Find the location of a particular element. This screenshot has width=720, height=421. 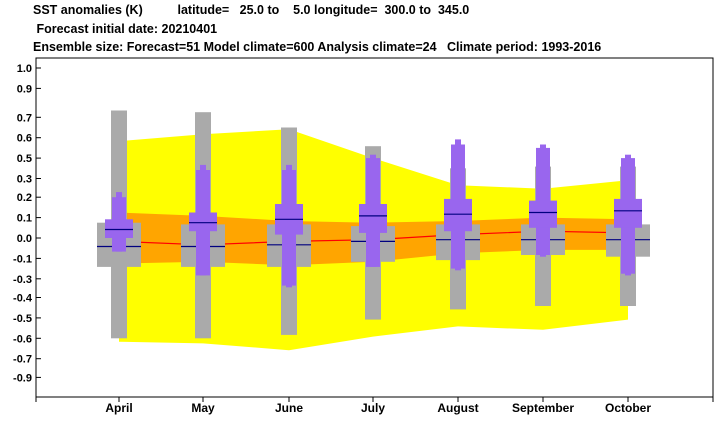

y-tick-label: -0.7 is located at coordinates (22, 360).